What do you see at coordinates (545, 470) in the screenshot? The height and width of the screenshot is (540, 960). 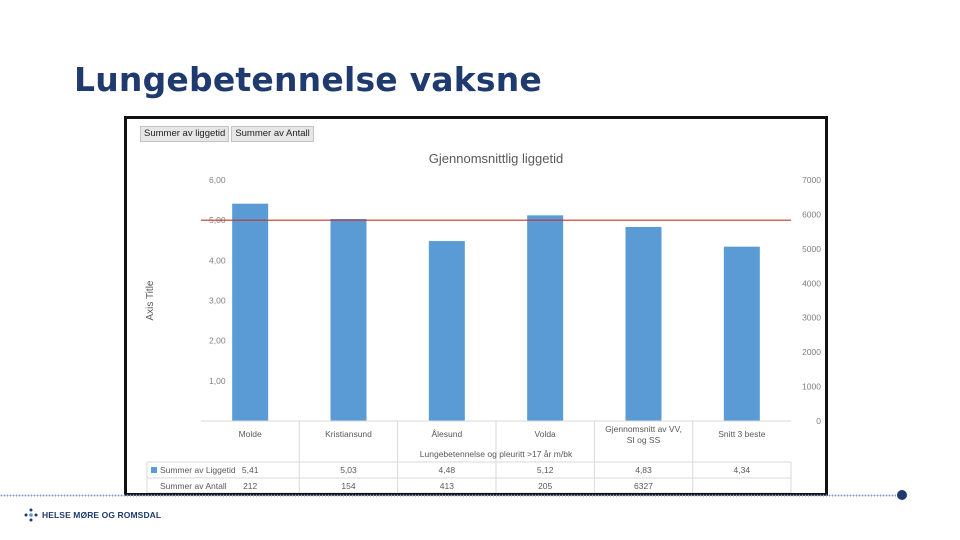 I see `table-cell: 5,12` at bounding box center [545, 470].